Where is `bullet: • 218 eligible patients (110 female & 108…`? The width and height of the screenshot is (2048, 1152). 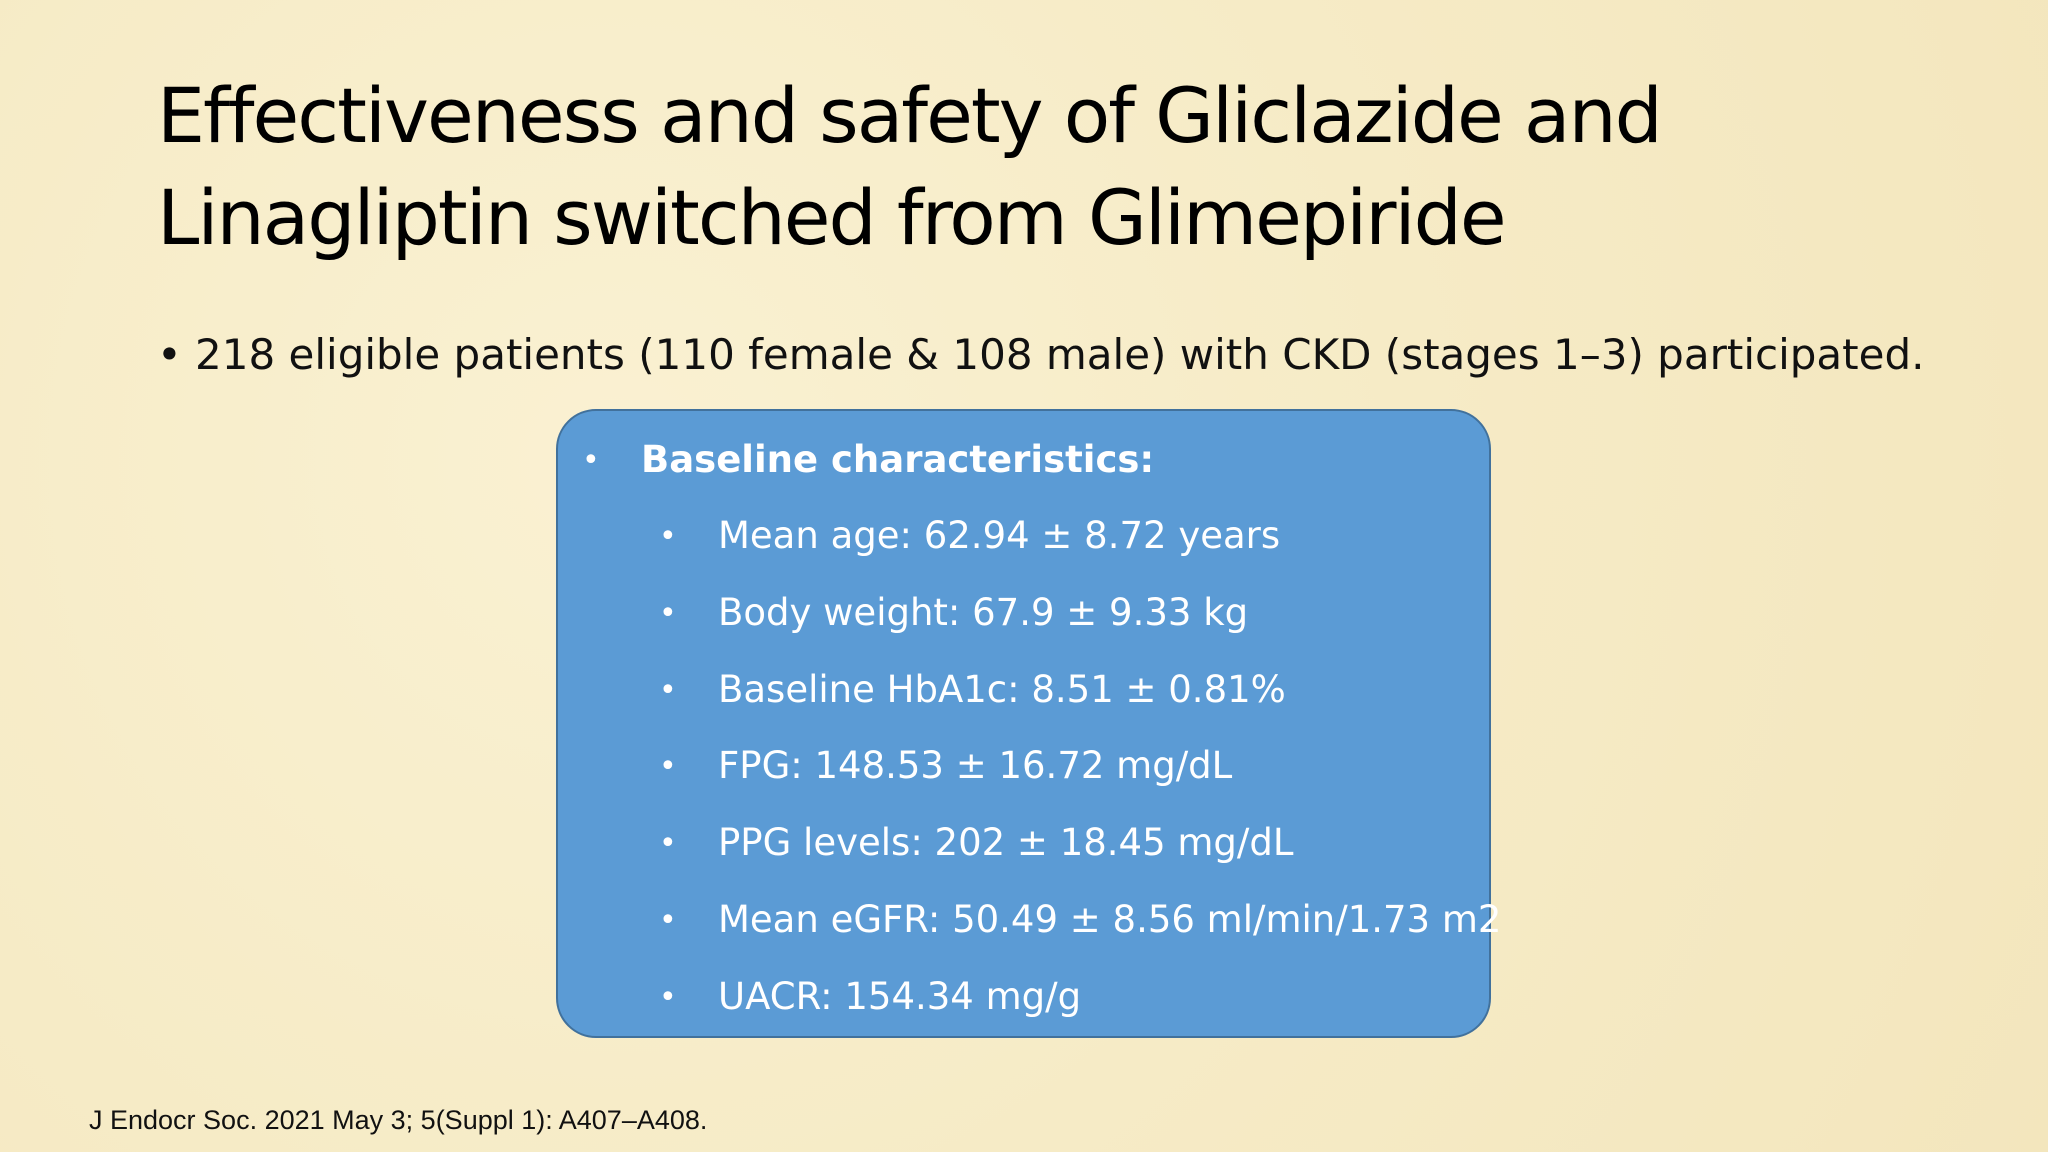 bullet: • 218 eligible patients (110 female & 108… is located at coordinates (1040, 354).